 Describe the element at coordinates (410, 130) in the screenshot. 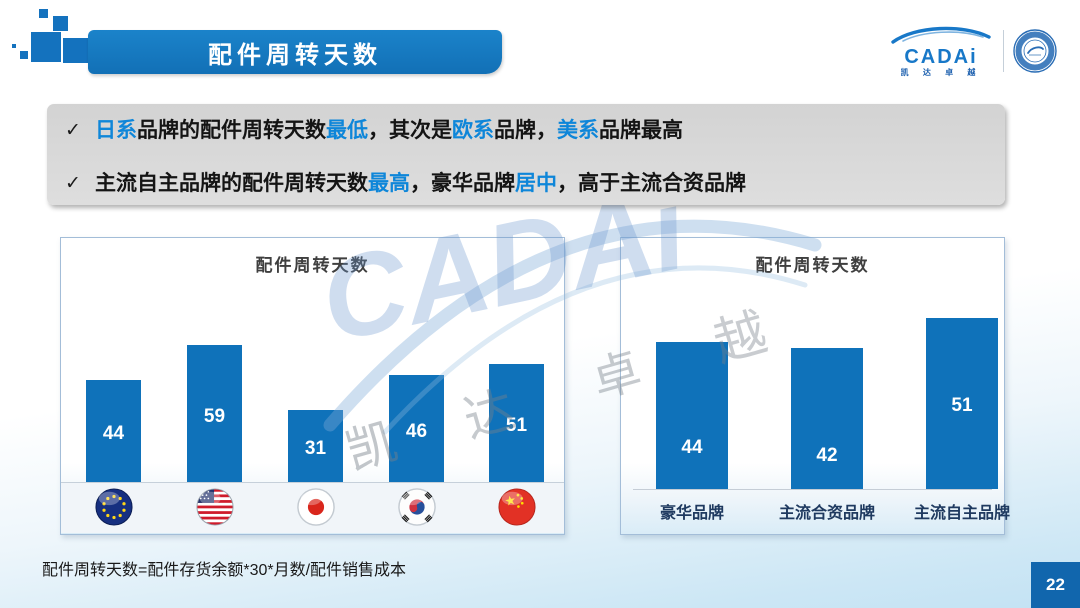

I see `text-segment: ，其次是` at that location.